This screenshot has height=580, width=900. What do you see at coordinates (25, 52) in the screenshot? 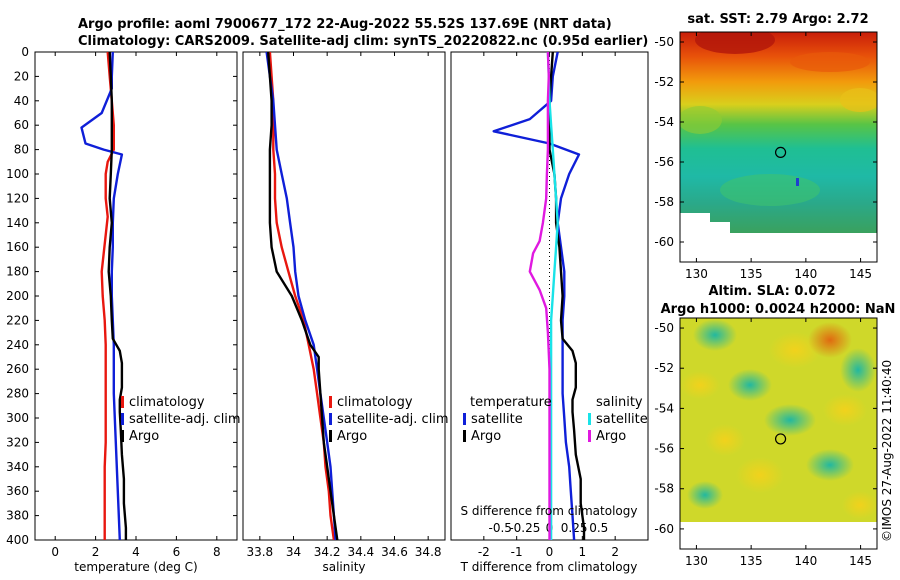
I see `depth-tick-label: 0` at bounding box center [25, 52].